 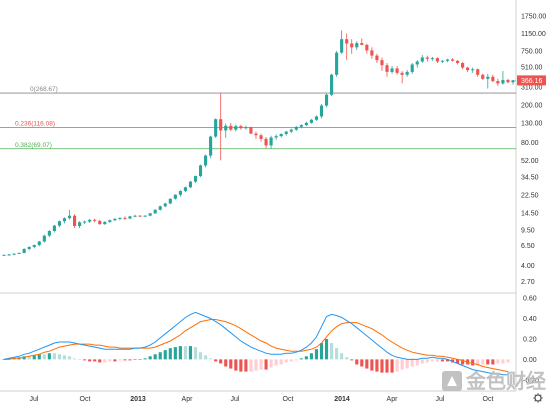 I want to click on gear-icon, so click(x=538, y=398).